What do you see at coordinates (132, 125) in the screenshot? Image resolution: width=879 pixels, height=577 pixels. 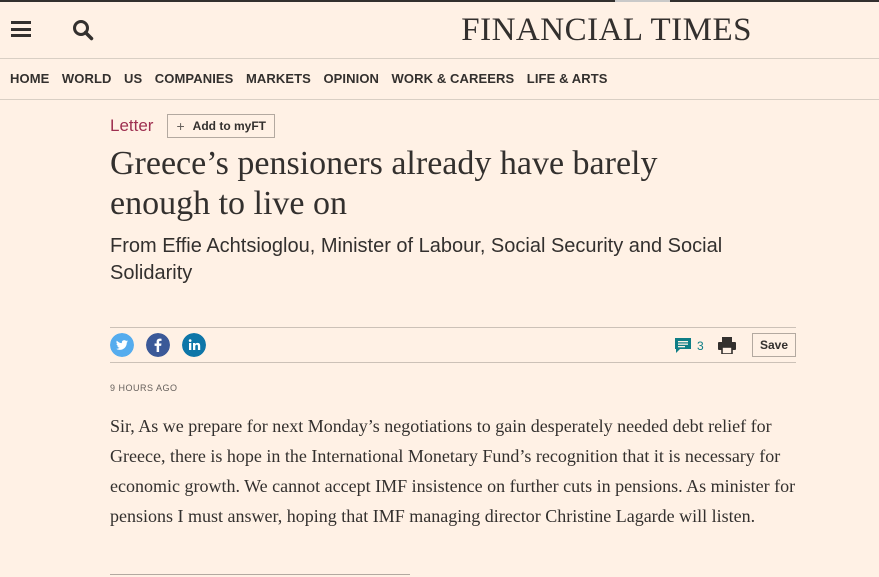 I see `genre-label: Letter` at bounding box center [132, 125].